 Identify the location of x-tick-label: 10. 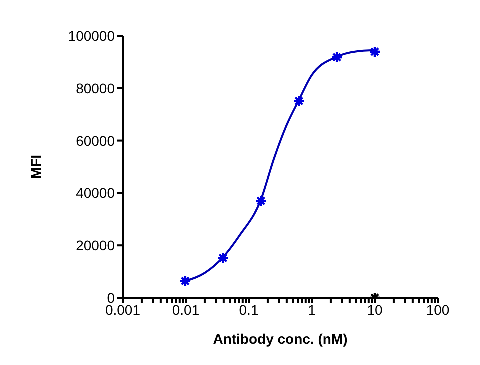
(375, 310).